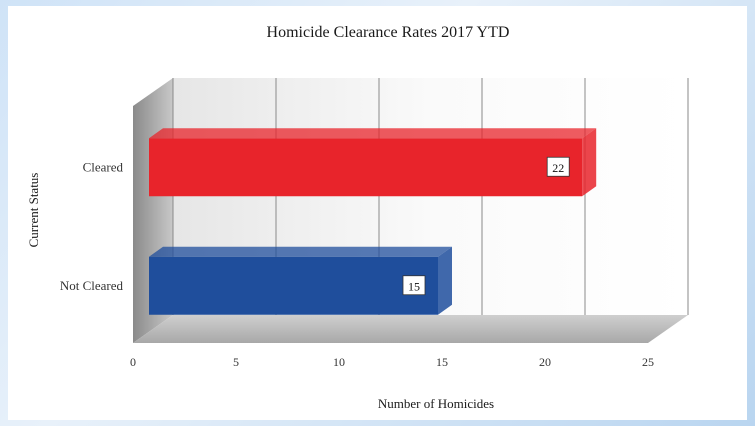 The width and height of the screenshot is (755, 426). What do you see at coordinates (392, 362) in the screenshot?
I see `x-axis-ticks: 0 5 10 15 20 25` at bounding box center [392, 362].